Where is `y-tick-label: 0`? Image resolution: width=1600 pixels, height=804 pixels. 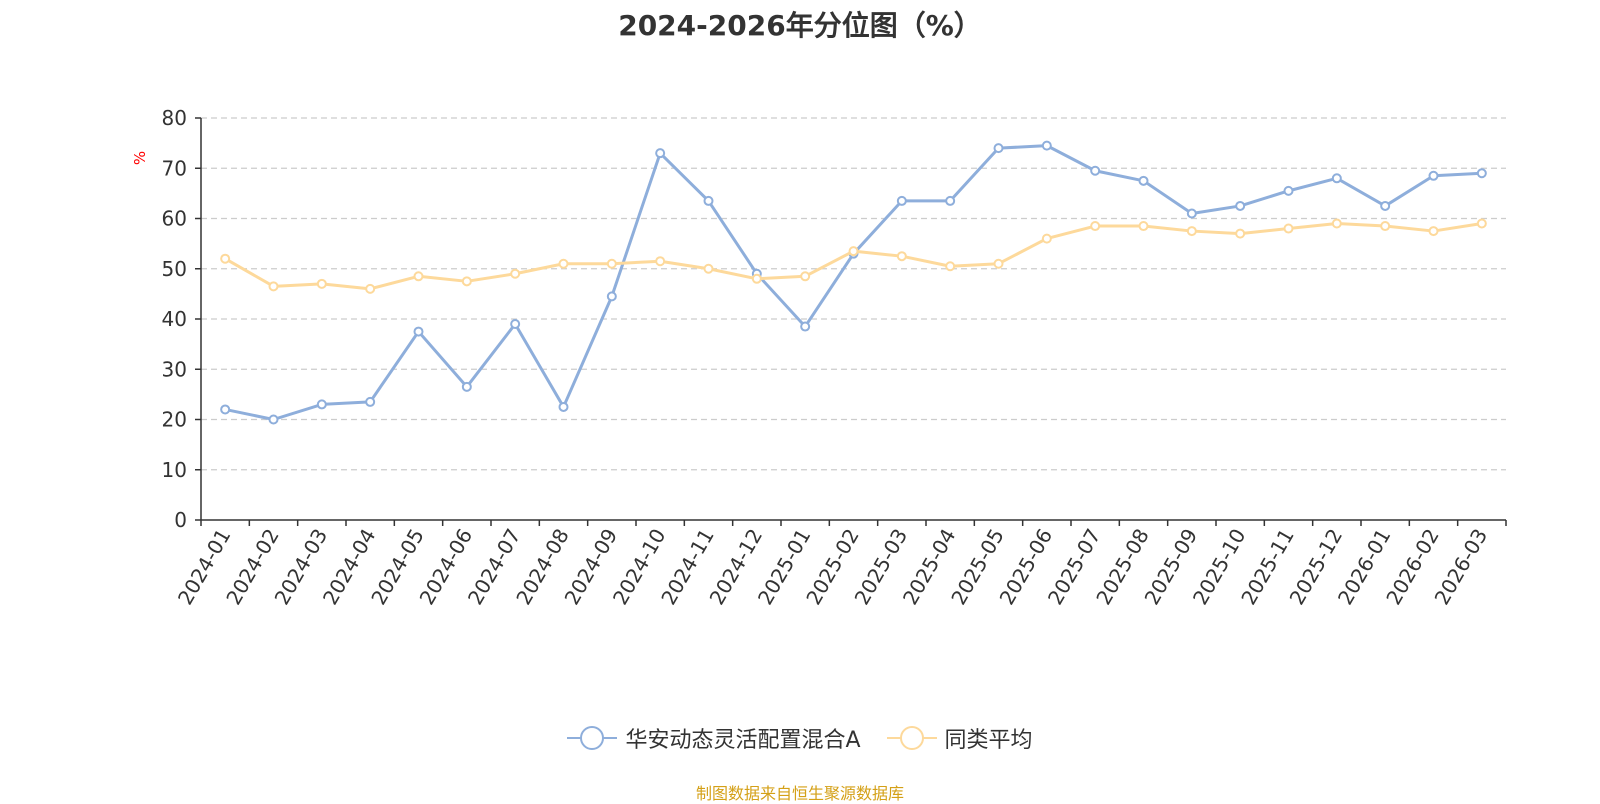 y-tick-label: 0 is located at coordinates (180, 520).